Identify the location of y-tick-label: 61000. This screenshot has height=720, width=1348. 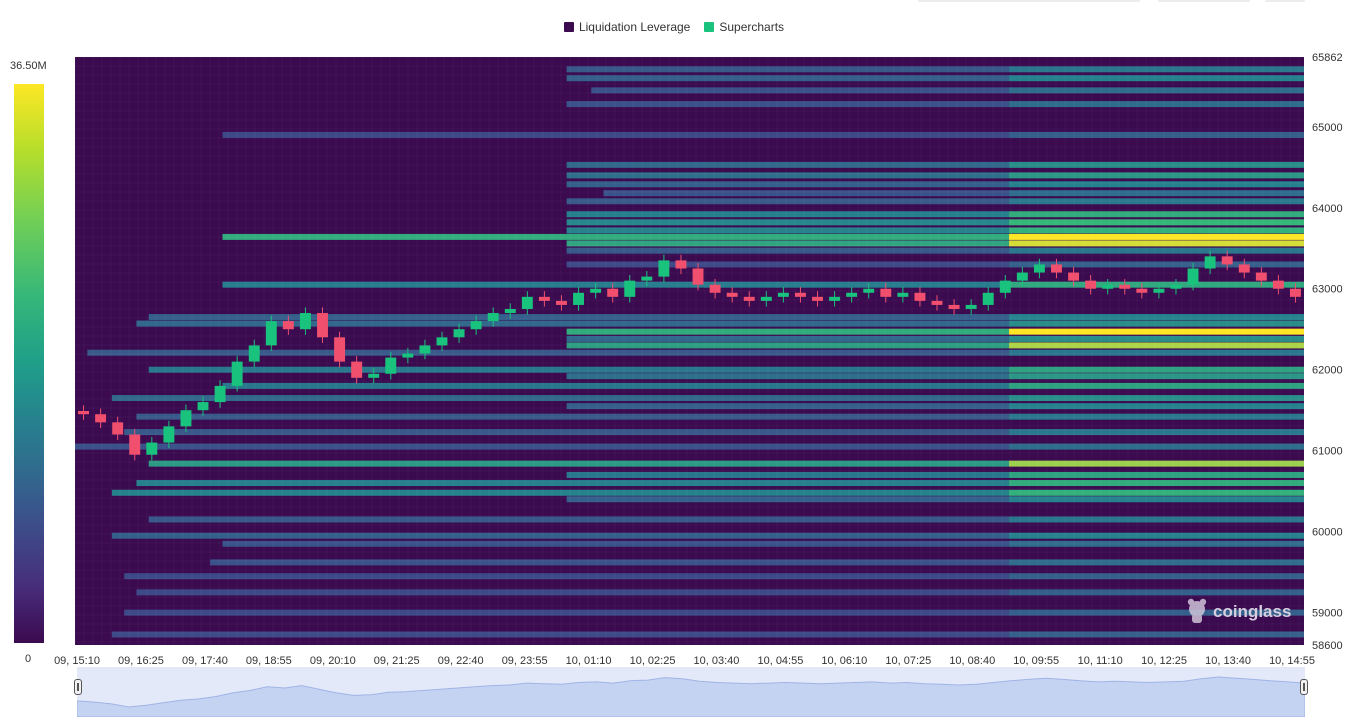
(1327, 452).